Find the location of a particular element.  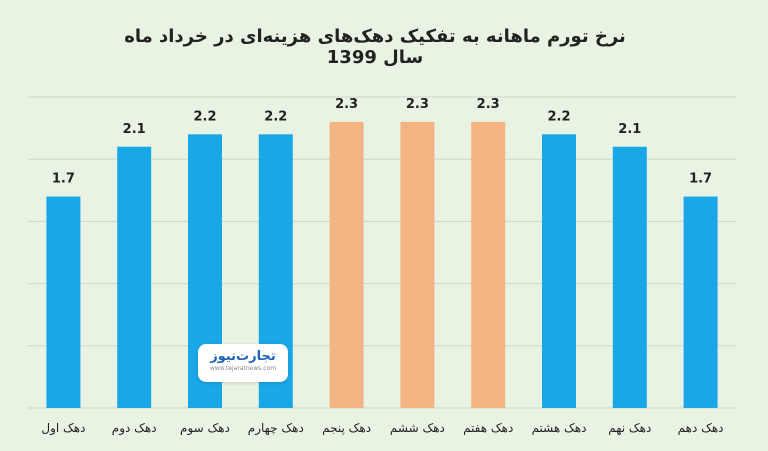

category-label: دهک نهم is located at coordinates (629, 428).